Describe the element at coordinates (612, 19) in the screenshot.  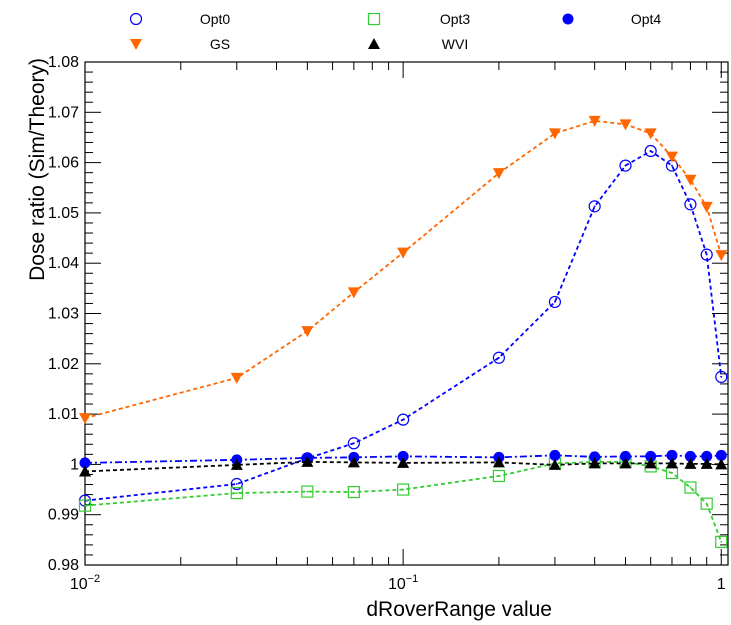
I see `legend-entry-opt4: Opt4` at that location.